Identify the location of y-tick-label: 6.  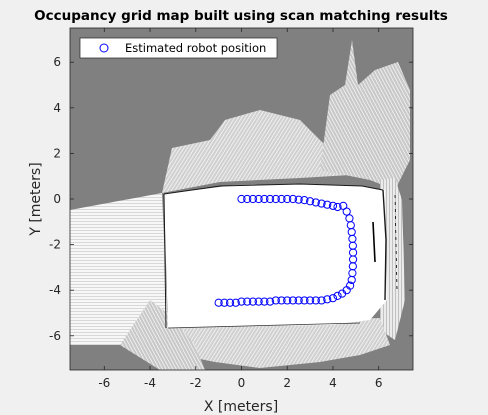
(57, 62).